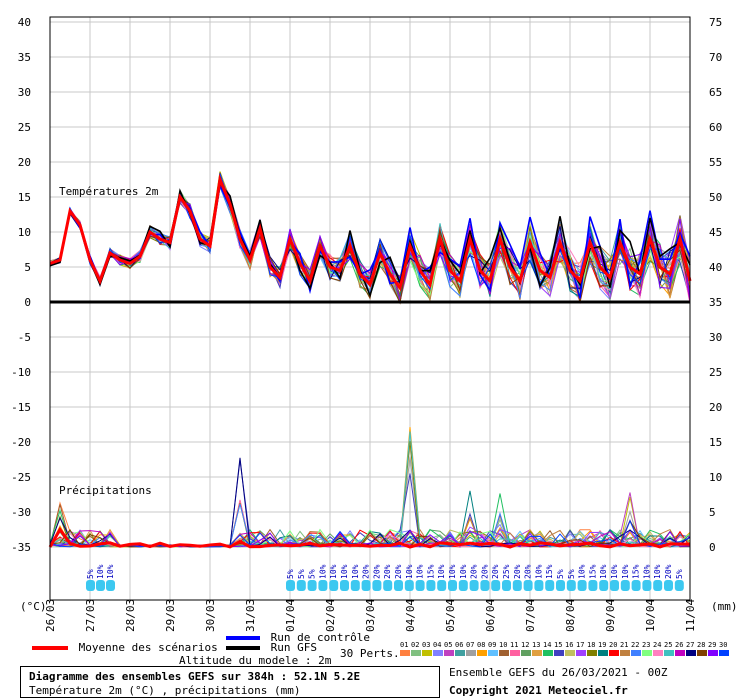  I want to click on pert-number: 12, so click(525, 645).